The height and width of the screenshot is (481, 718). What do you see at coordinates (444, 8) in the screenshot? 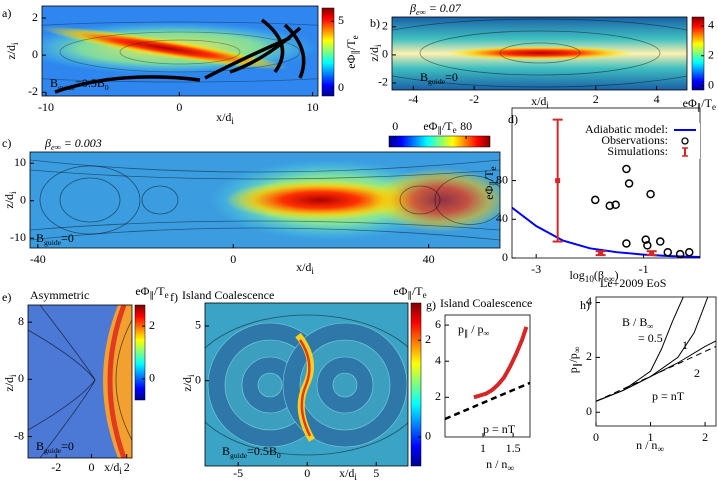
I see `text-part: = 0.07` at bounding box center [444, 8].